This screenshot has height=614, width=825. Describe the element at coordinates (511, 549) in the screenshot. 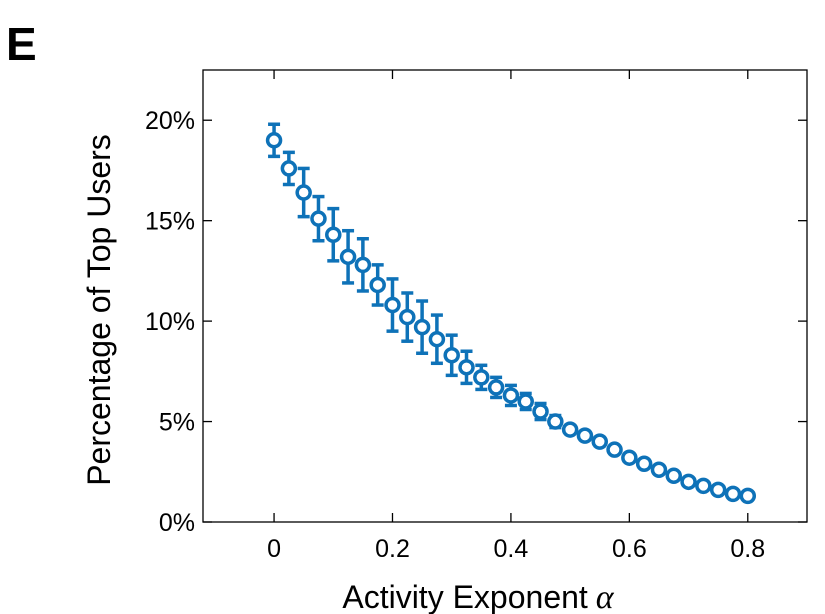

I see `x-tick-label: 0.4` at that location.